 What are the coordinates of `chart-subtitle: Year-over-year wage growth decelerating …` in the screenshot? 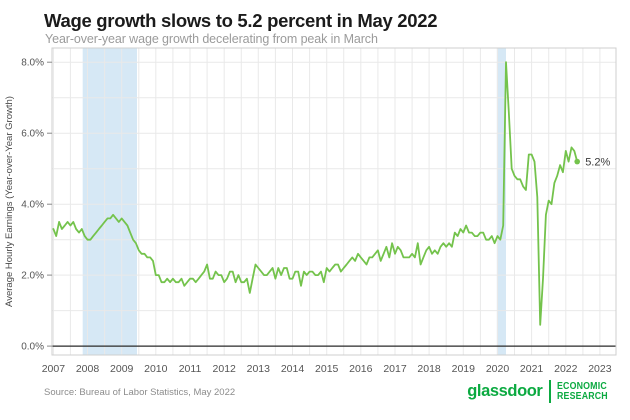 It's located at (211, 39).